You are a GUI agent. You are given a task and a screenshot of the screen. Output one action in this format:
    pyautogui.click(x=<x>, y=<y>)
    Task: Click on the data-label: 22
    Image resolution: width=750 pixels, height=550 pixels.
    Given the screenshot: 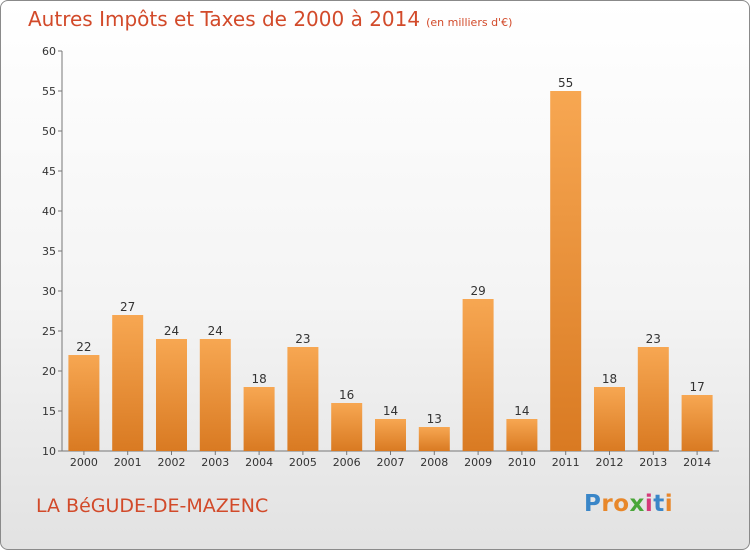 What is the action you would take?
    pyautogui.click(x=83, y=347)
    